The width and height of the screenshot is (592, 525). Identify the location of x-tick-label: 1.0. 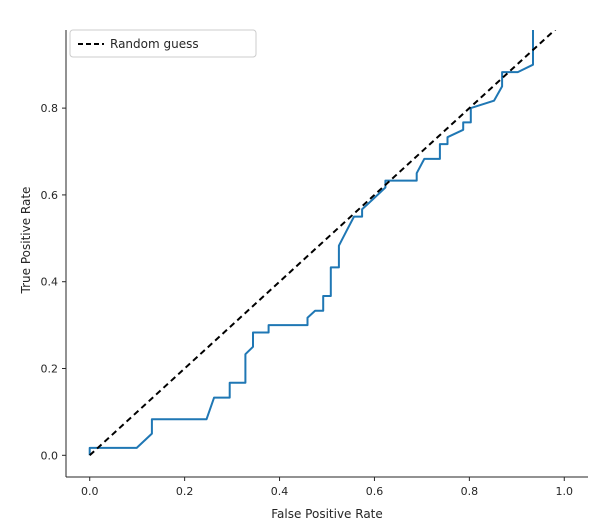
(565, 491).